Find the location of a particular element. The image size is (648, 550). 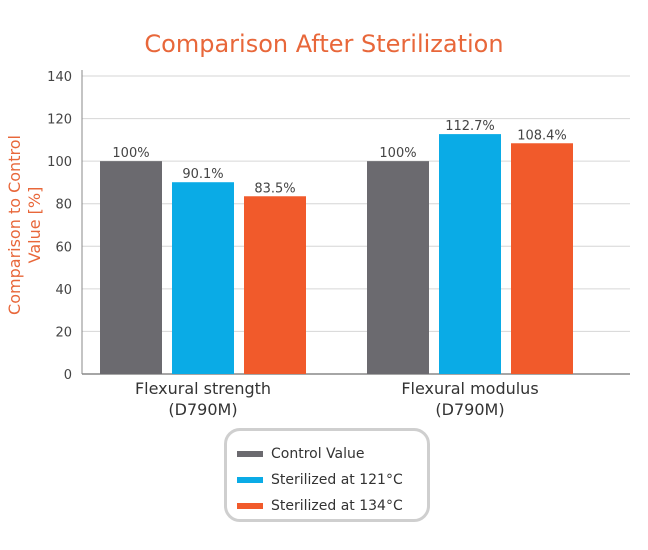

legend-item: Sterilized at 134°C is located at coordinates (332, 506).